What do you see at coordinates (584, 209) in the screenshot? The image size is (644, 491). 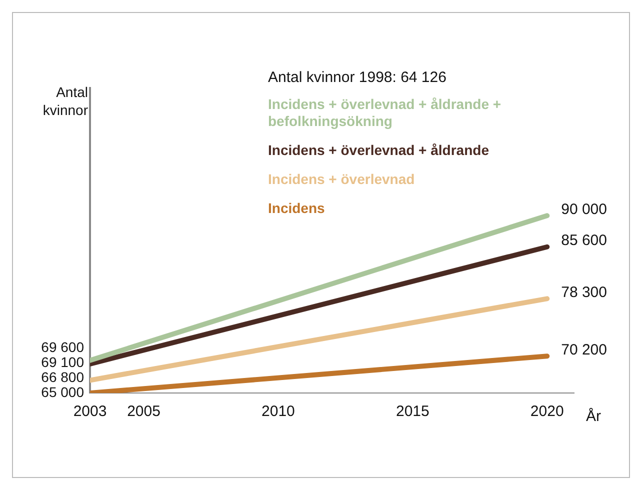 I see `data-label: 90 000` at bounding box center [584, 209].